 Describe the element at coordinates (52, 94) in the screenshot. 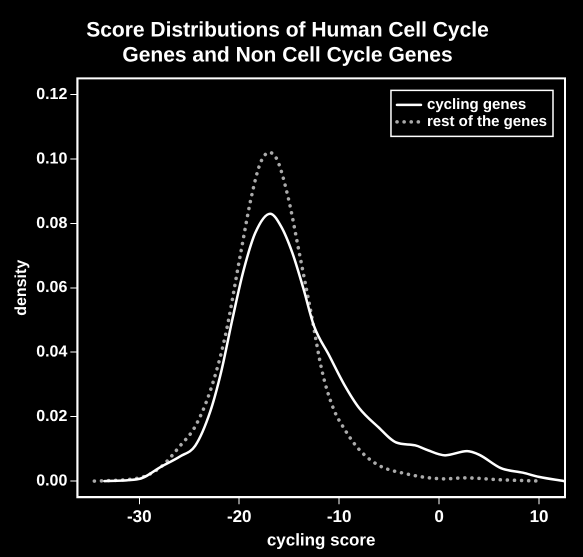

I see `y-tick-label: 0.12` at that location.